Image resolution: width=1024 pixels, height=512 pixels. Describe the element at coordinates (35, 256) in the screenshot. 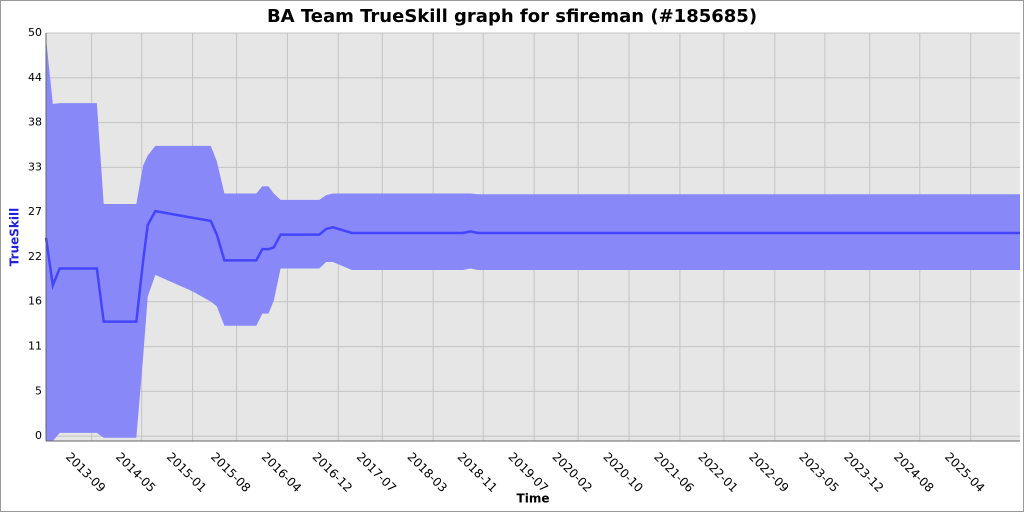

I see `y-tick-label: 22` at that location.